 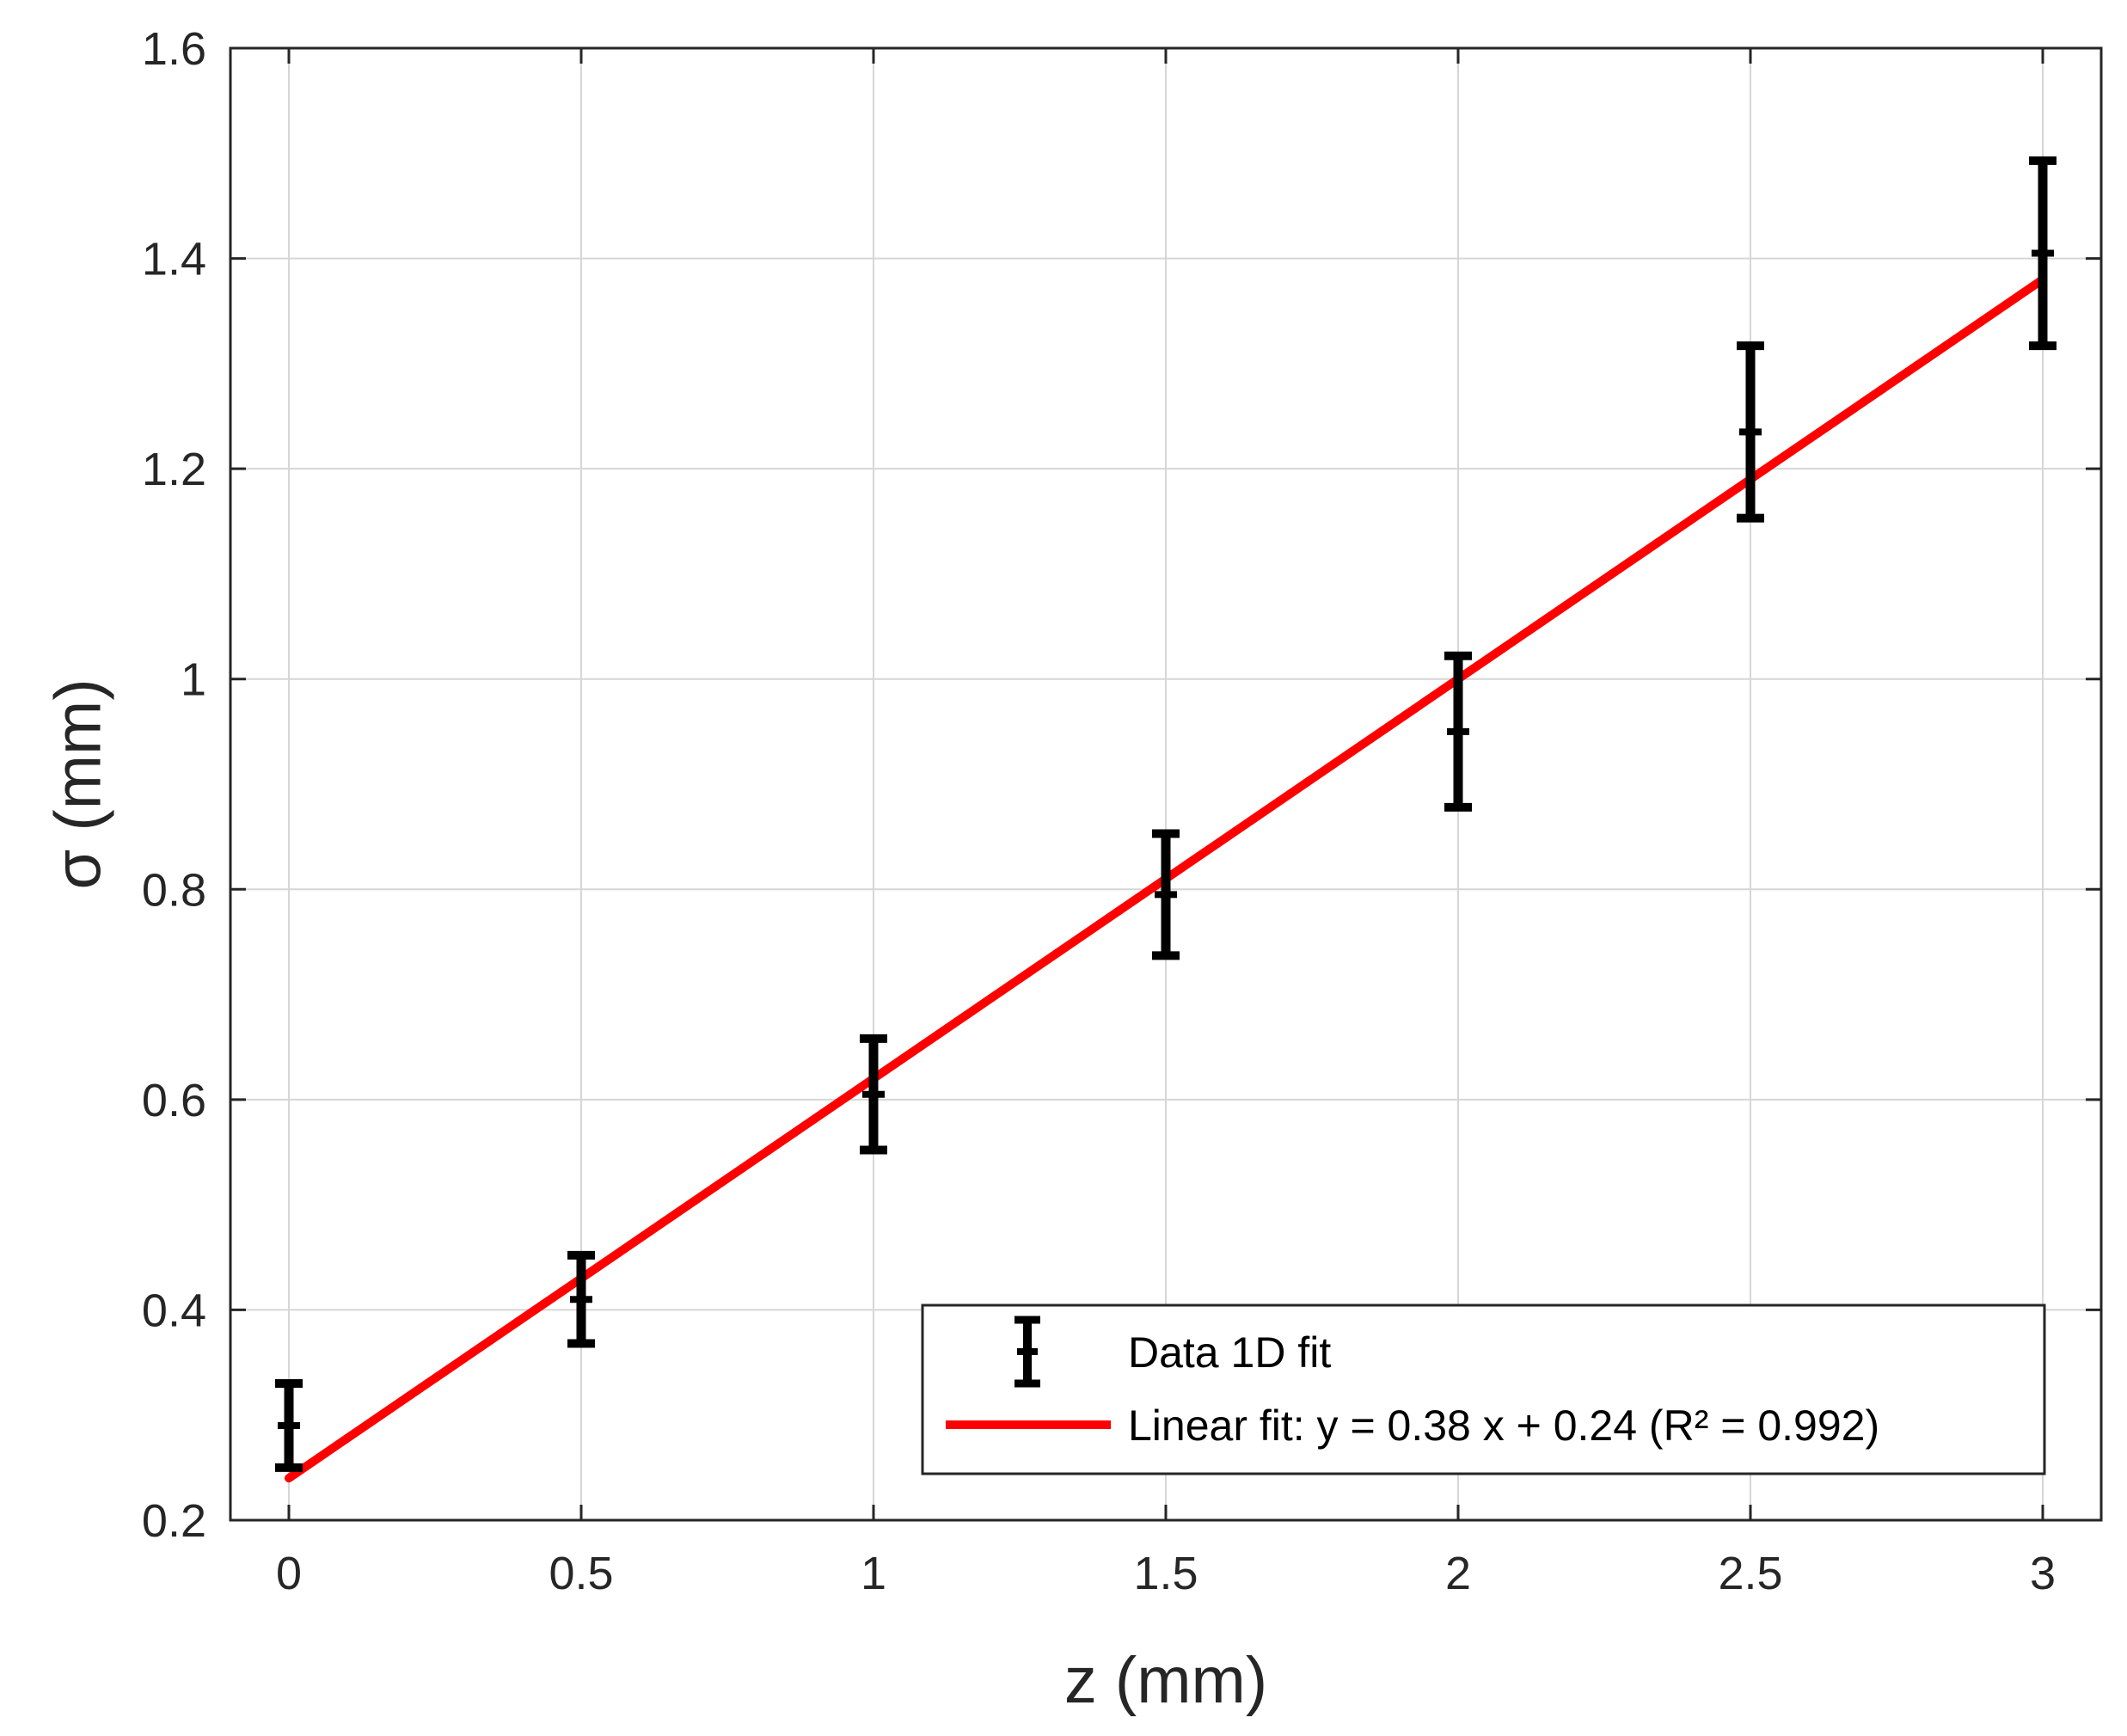 What do you see at coordinates (2043, 1573) in the screenshot?
I see `x-tick-label: 3` at bounding box center [2043, 1573].